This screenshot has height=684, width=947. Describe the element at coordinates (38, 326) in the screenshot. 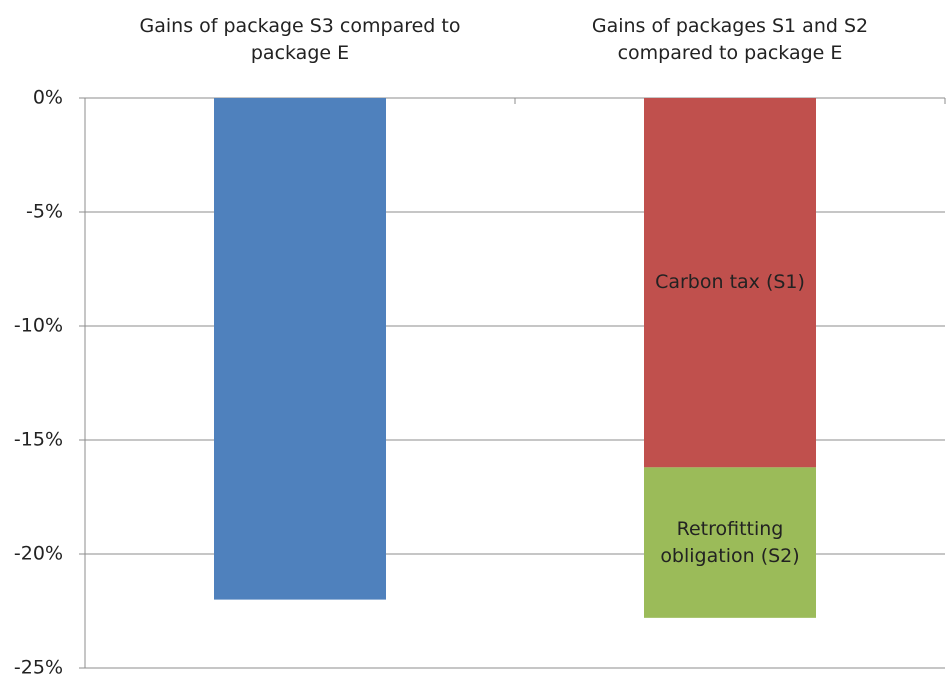

I see `y-tick-label: -10%` at that location.